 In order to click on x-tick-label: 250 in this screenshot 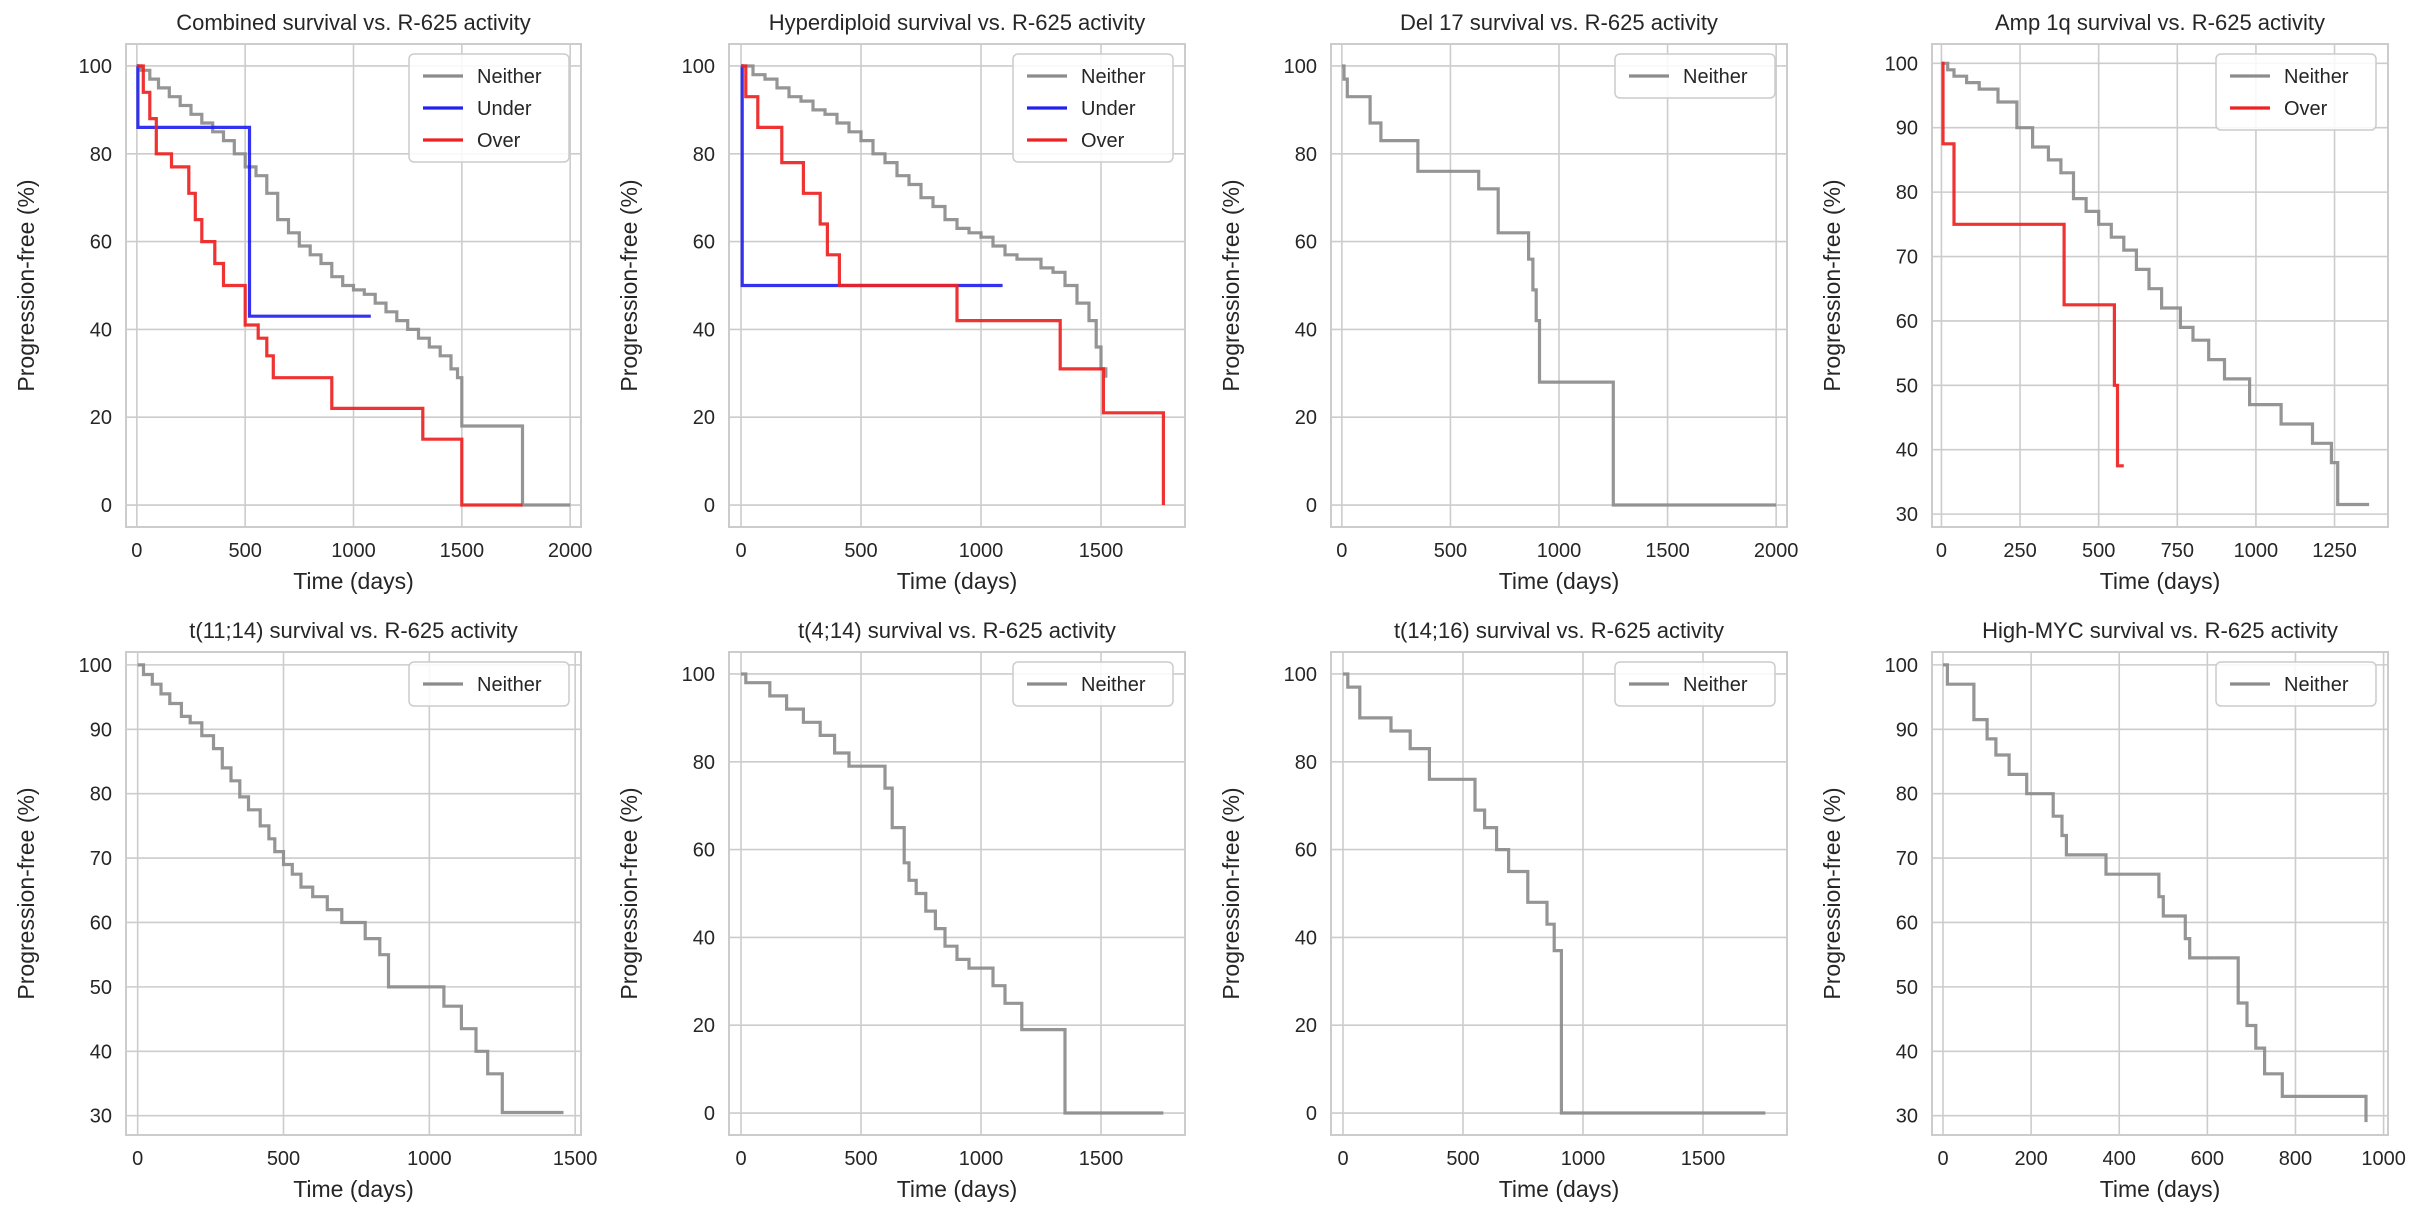, I will do `click(2019, 551)`.